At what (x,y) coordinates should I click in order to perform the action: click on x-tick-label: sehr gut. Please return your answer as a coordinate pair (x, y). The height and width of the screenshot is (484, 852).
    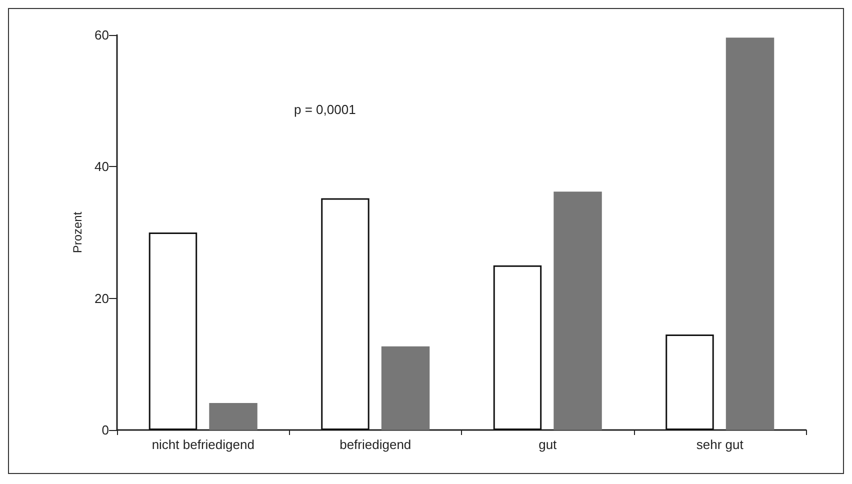
    Looking at the image, I should click on (720, 444).